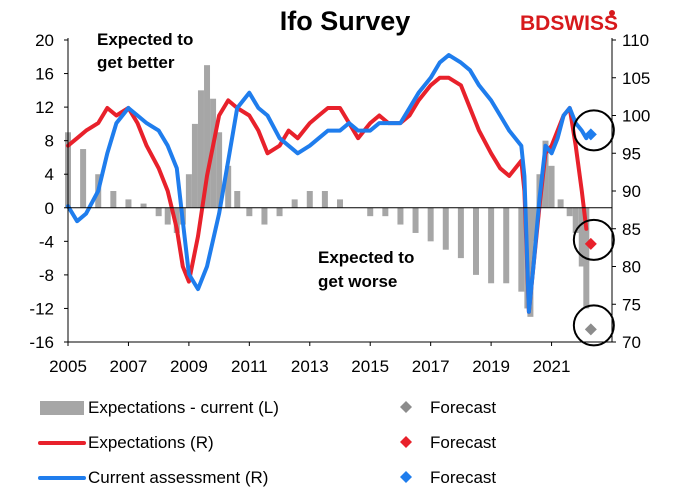 Image resolution: width=700 pixels, height=500 pixels. Describe the element at coordinates (68, 366) in the screenshot. I see `x-tick-label: 2005` at that location.